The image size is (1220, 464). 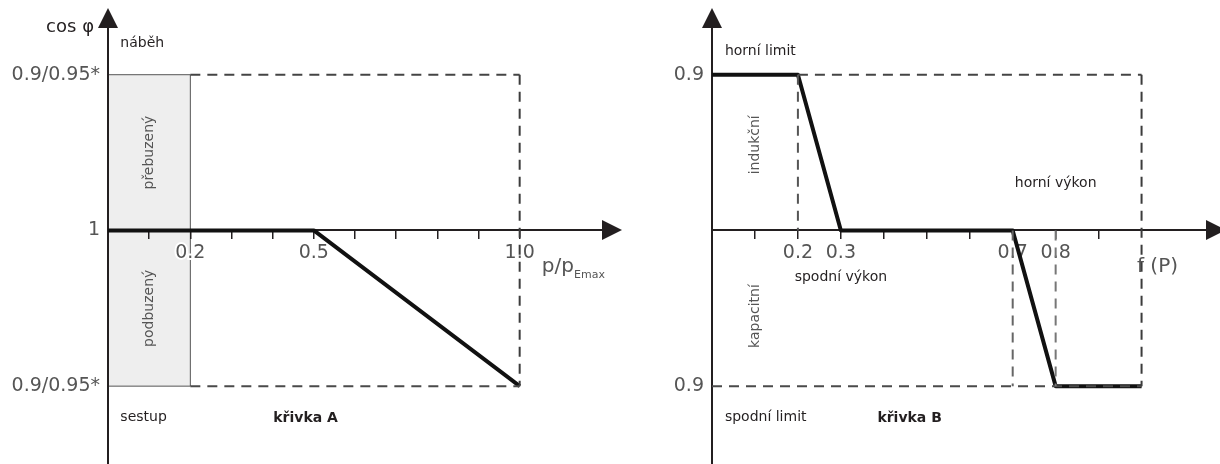 I want to click on text: křivka B, so click(x=909, y=417).